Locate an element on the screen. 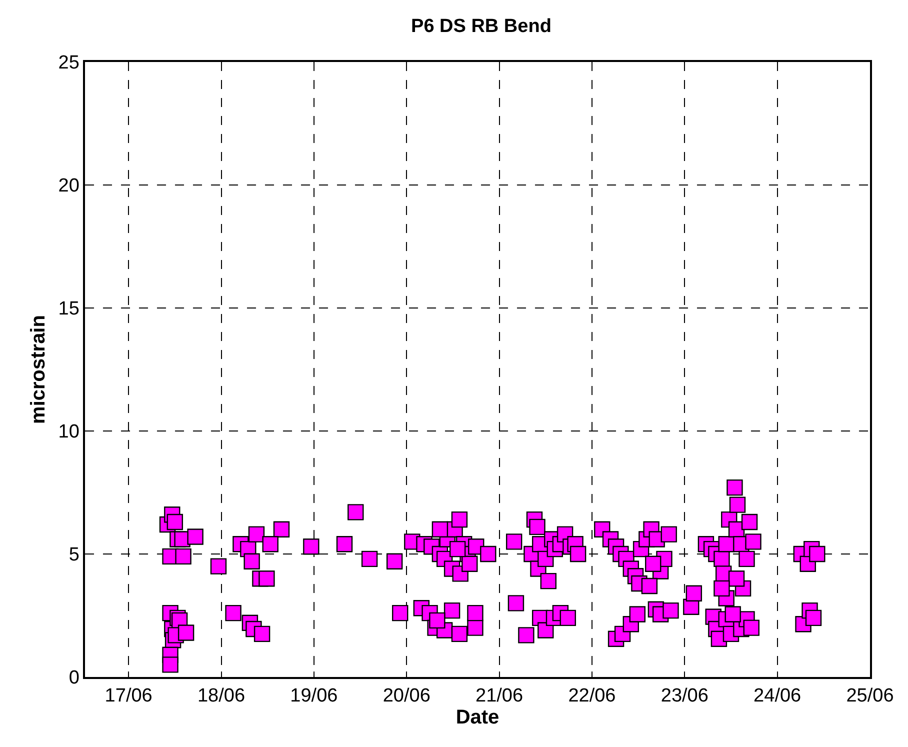 The width and height of the screenshot is (908, 747). x-tick-label: 24/06 is located at coordinates (778, 696).